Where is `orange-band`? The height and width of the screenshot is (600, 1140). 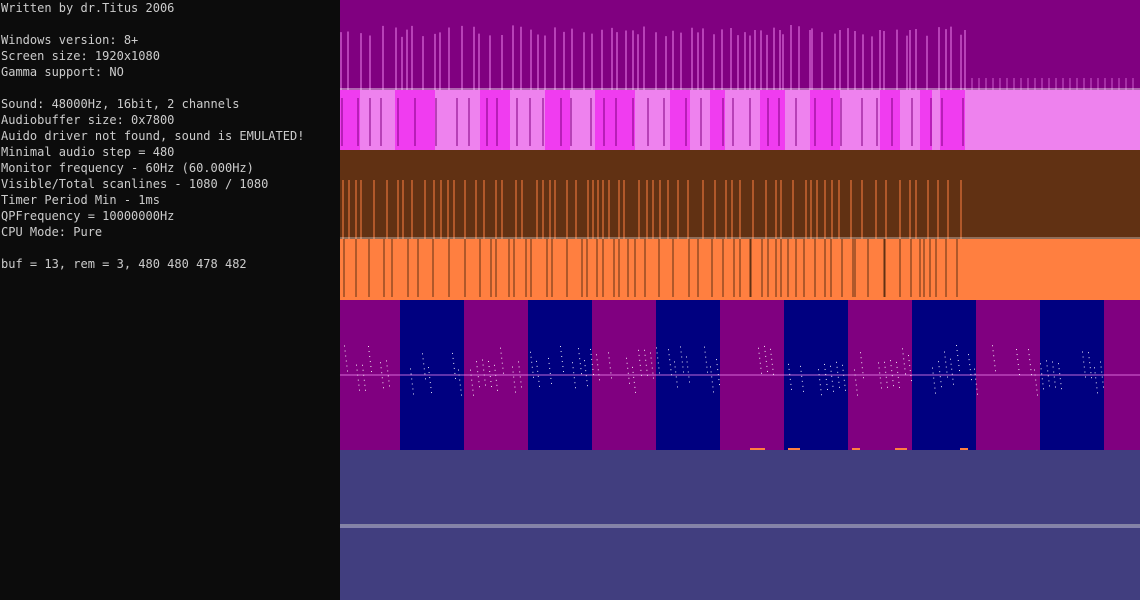 orange-band is located at coordinates (740, 269).